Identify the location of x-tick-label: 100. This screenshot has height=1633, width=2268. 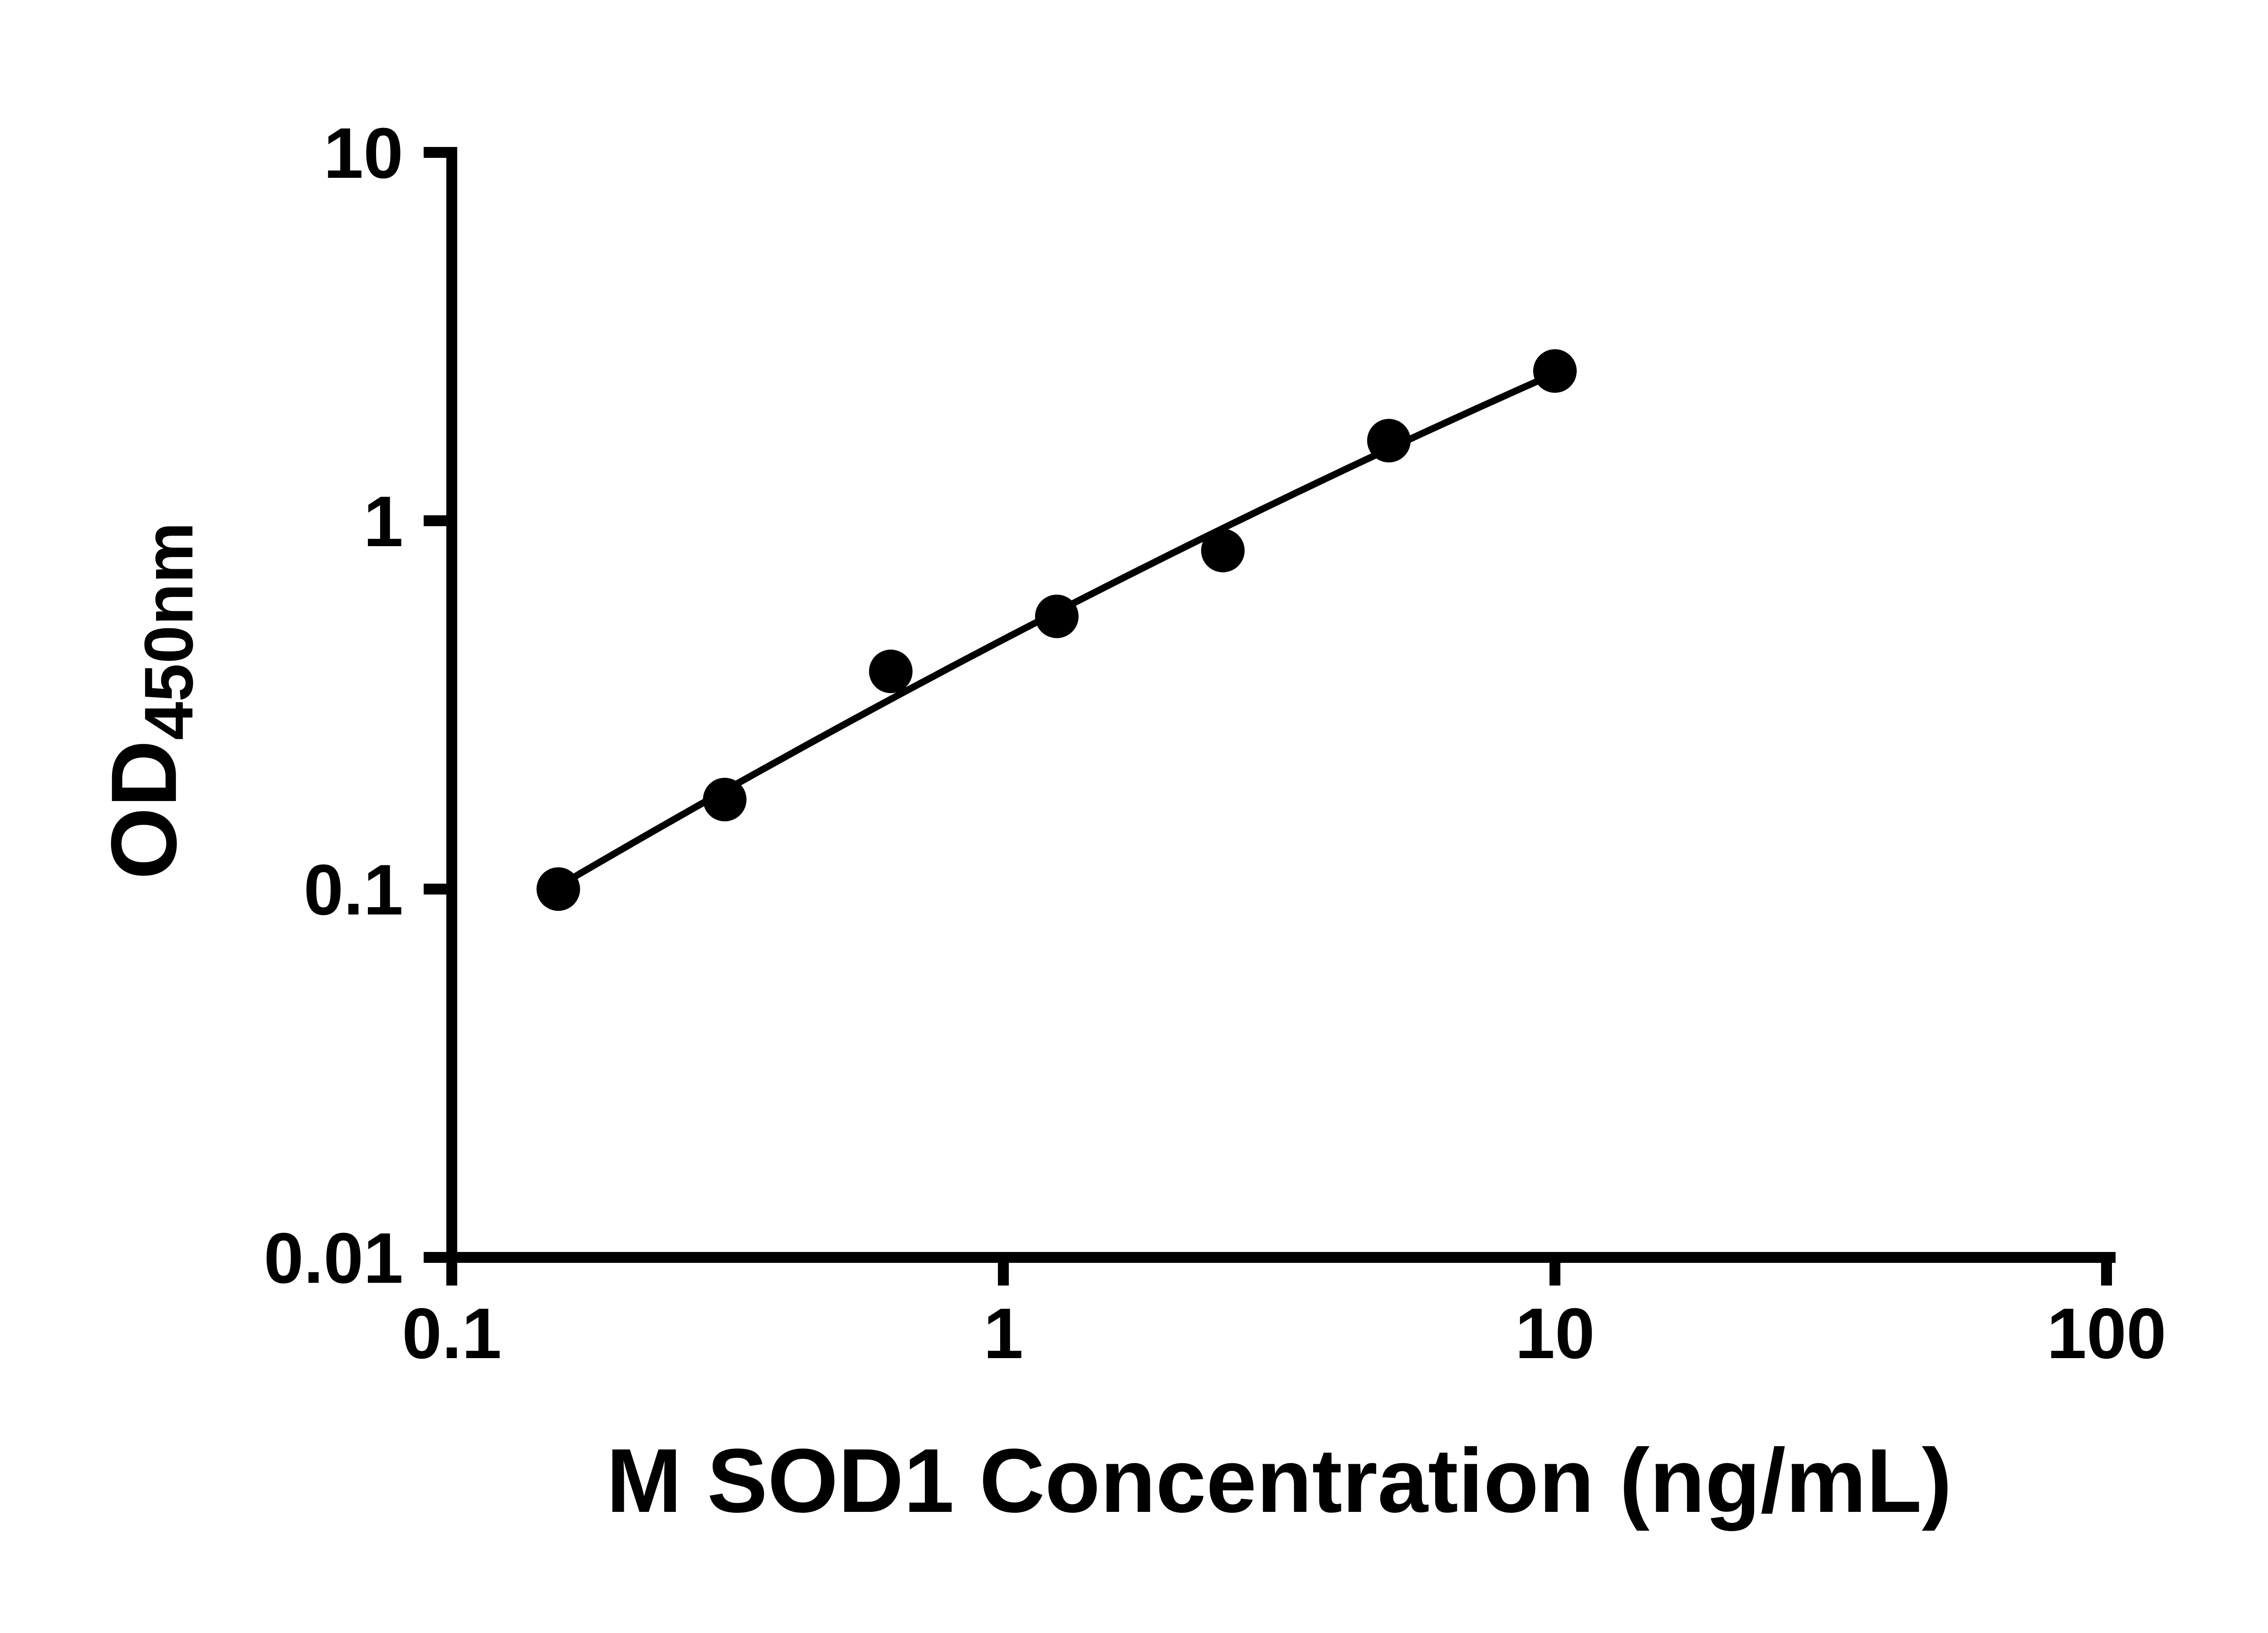
(2107, 1334).